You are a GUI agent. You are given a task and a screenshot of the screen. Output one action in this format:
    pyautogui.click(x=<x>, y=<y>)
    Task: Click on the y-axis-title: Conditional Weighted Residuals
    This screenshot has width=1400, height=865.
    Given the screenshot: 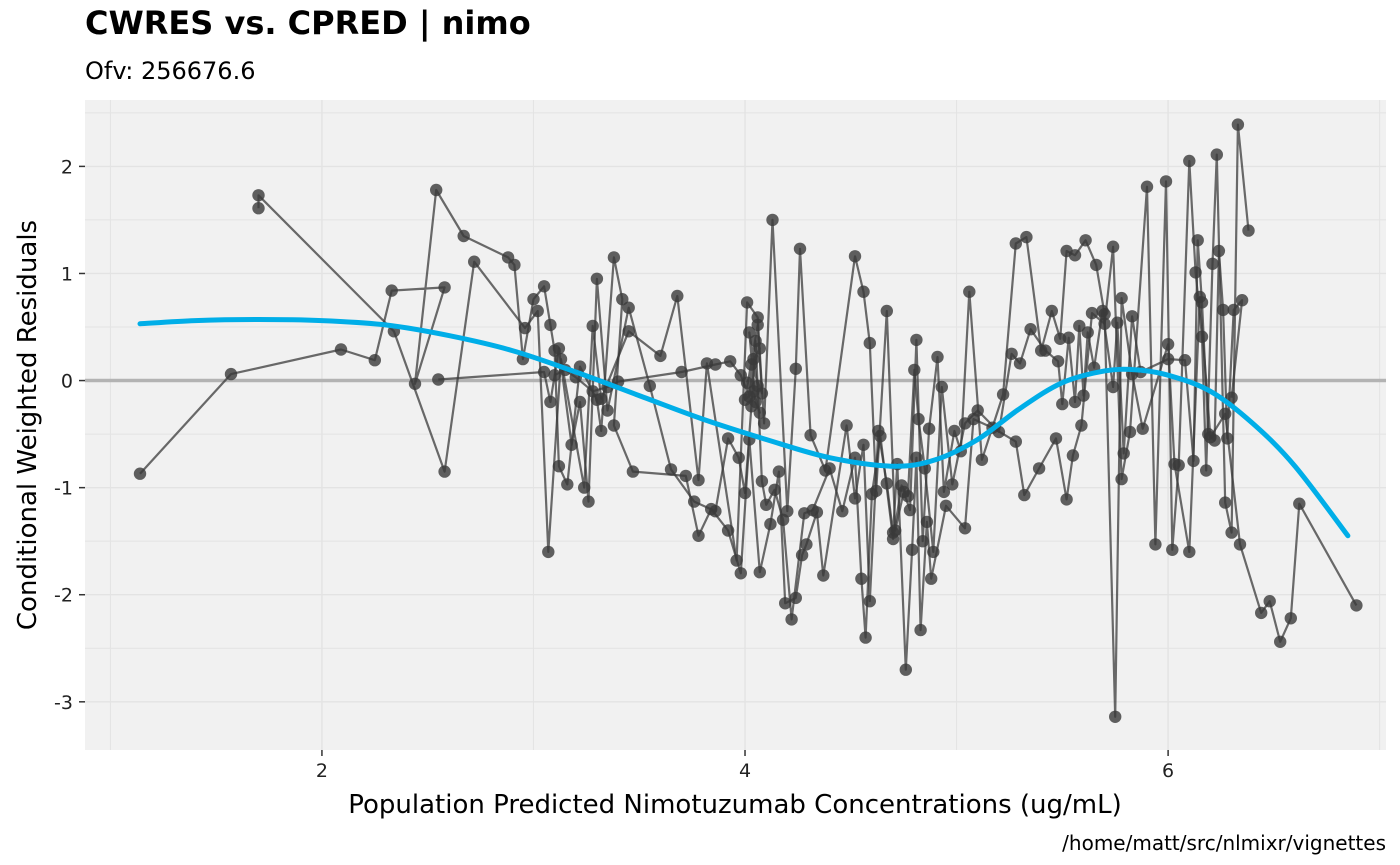 What is the action you would take?
    pyautogui.click(x=28, y=425)
    